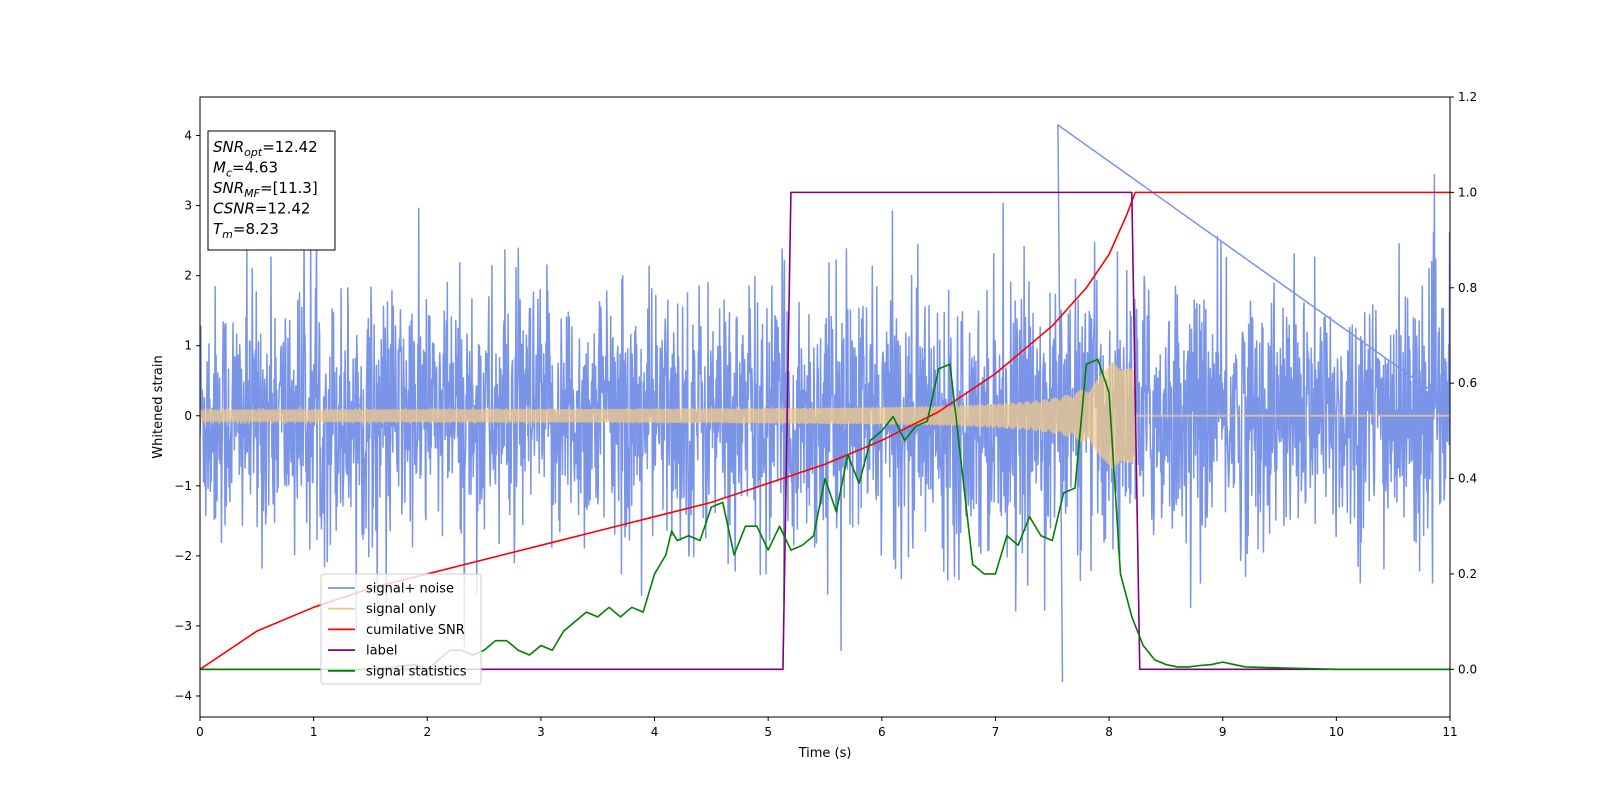  I want to click on signal-only-series, so click(825, 415).